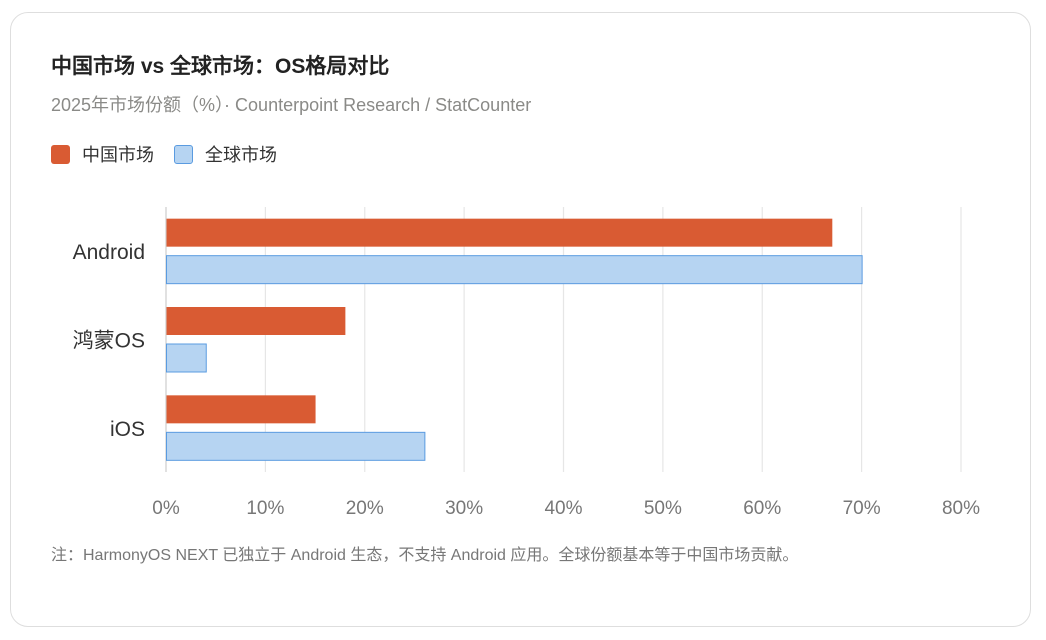 The image size is (1046, 640). I want to click on y-category-label: Android, so click(109, 252).